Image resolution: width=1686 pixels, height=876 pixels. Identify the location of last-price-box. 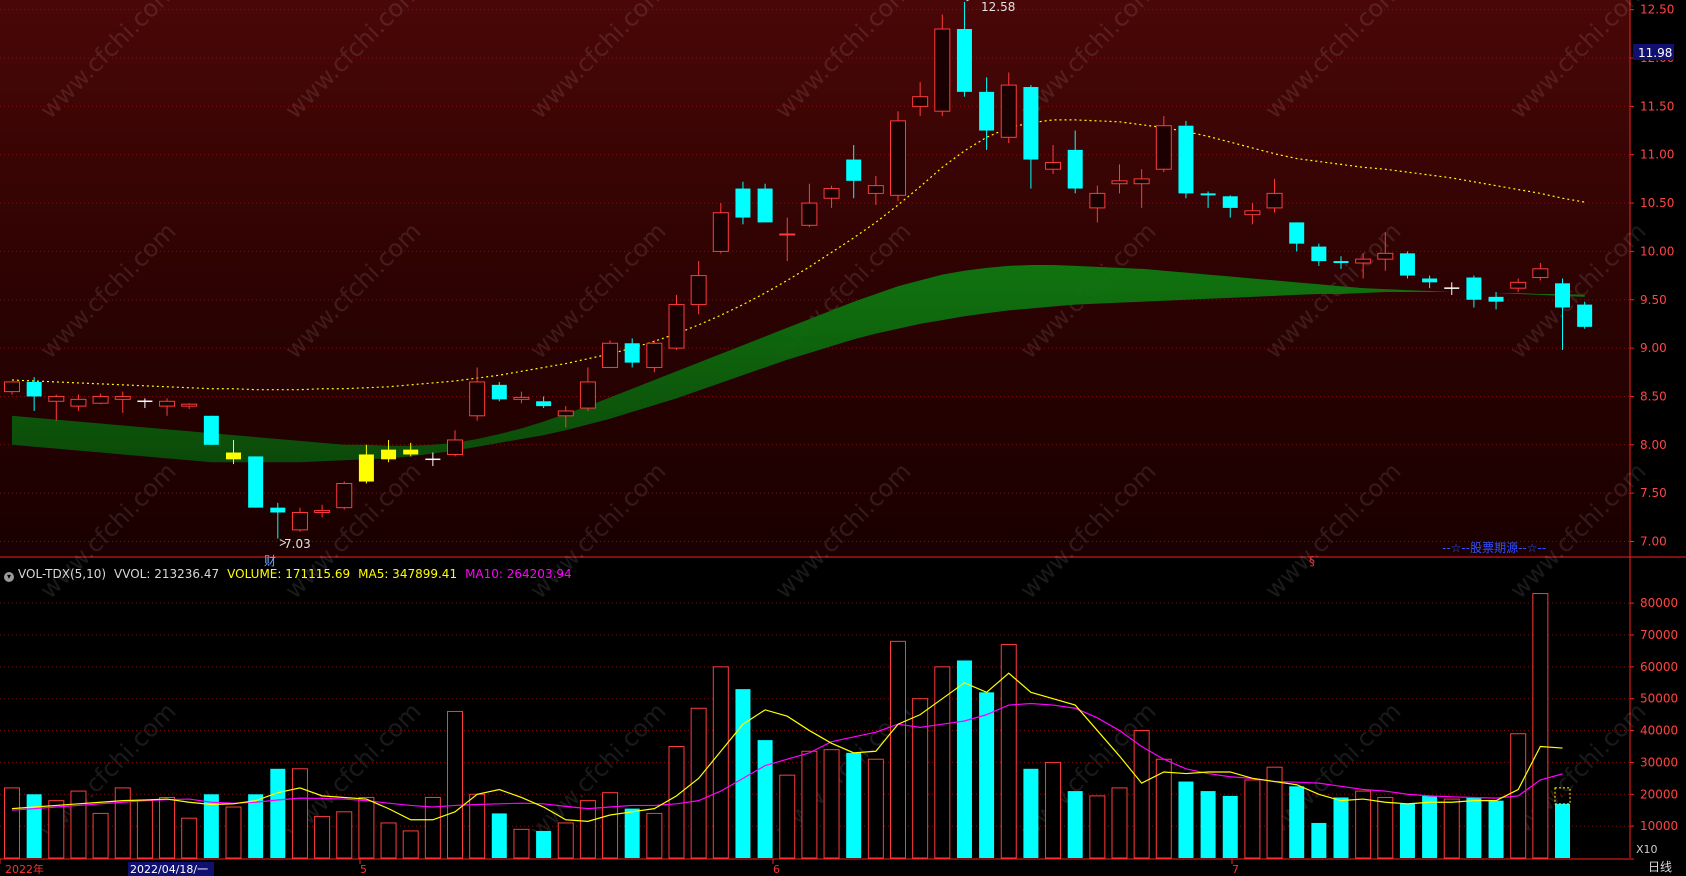
(1653, 52).